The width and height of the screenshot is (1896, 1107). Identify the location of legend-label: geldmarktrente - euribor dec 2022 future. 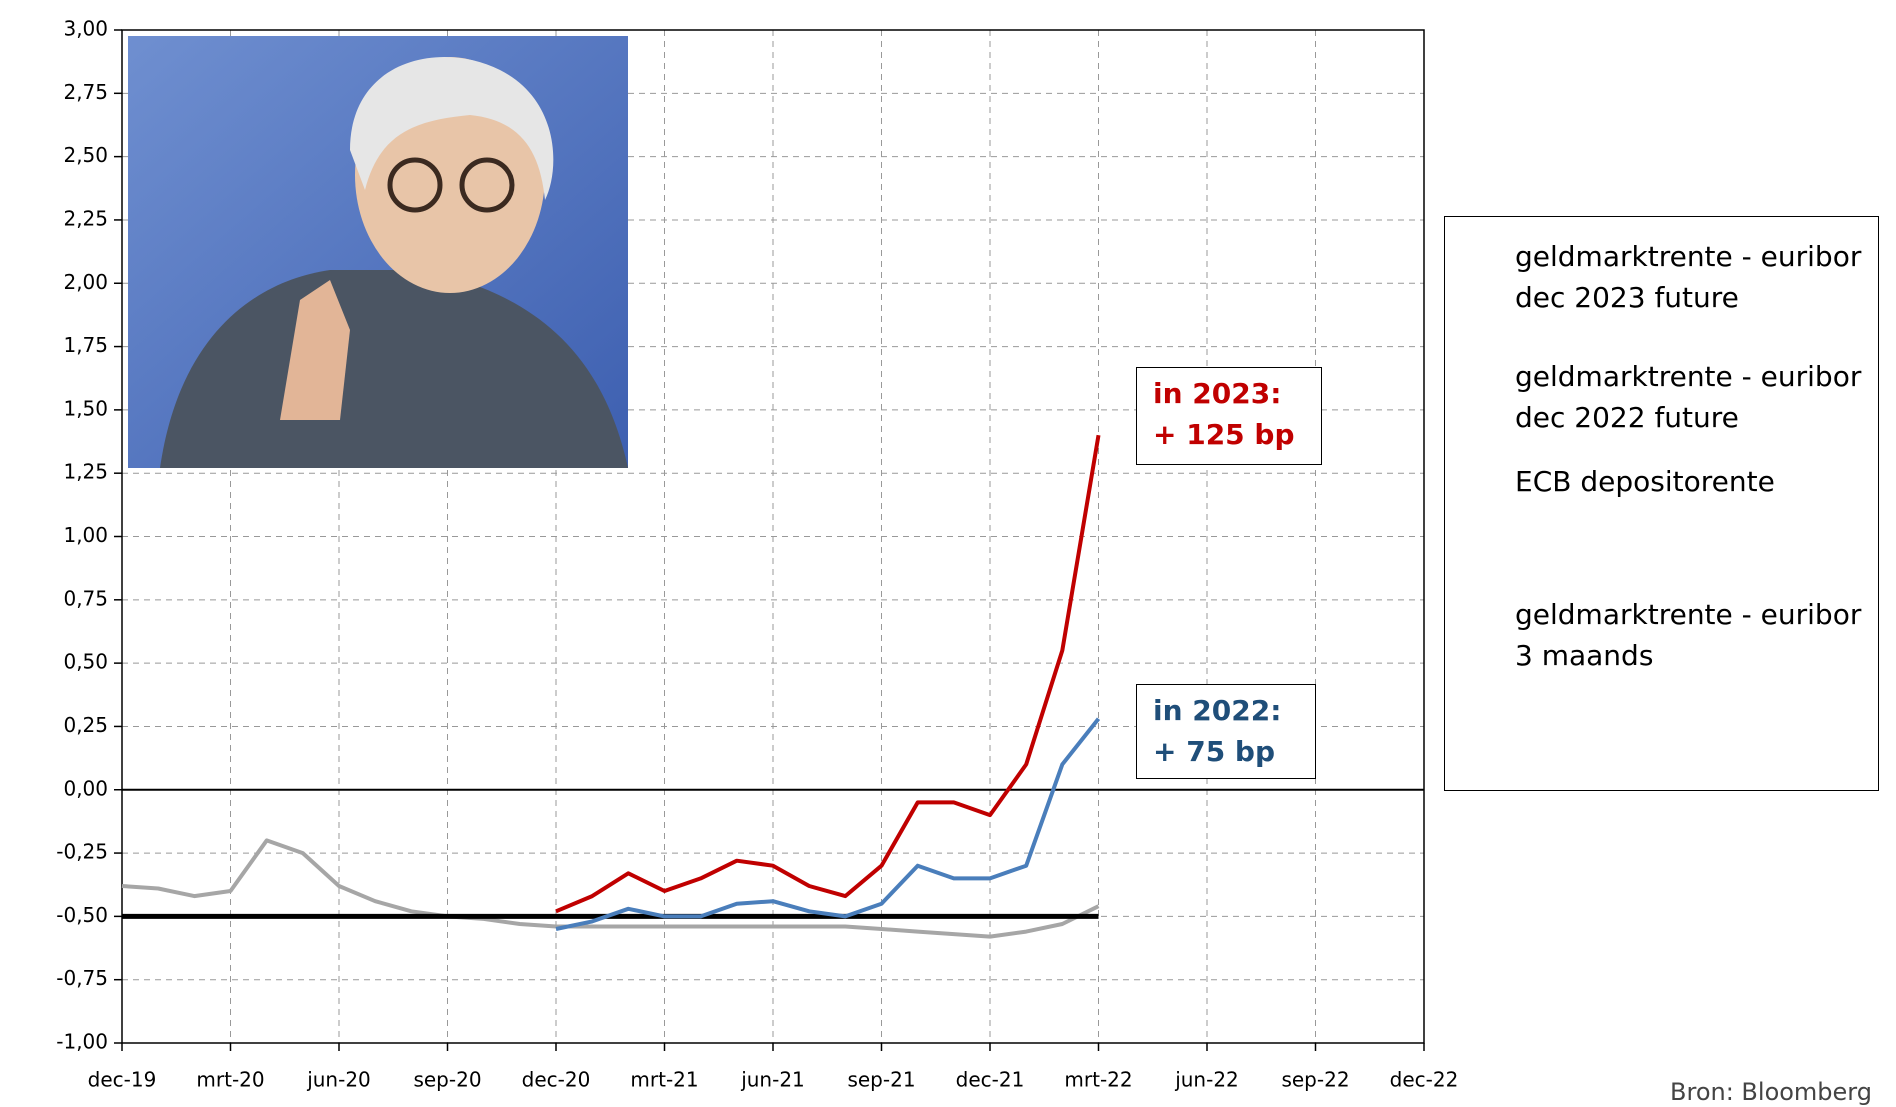
(1688, 397).